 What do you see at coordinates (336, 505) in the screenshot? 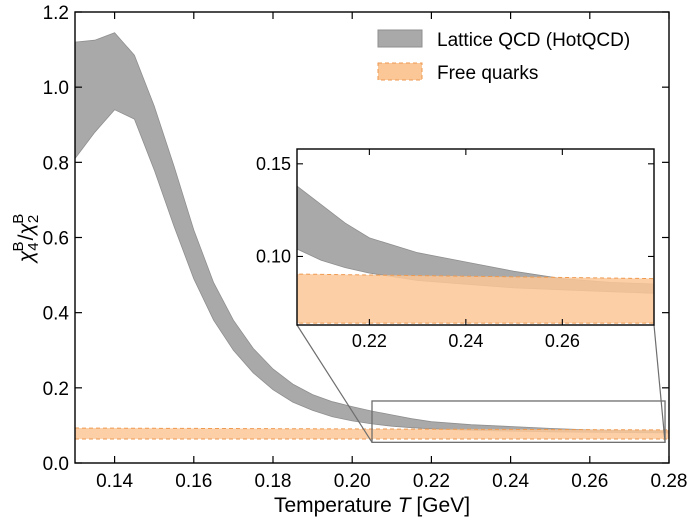
I see `x-axis-title-prefix: Temperature` at bounding box center [336, 505].